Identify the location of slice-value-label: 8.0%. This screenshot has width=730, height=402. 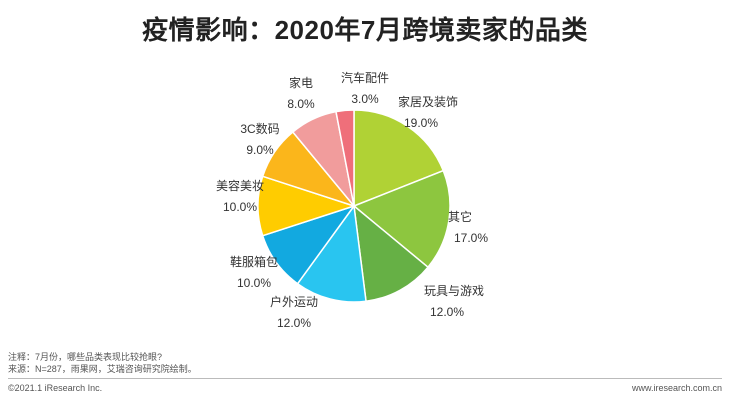
(301, 104).